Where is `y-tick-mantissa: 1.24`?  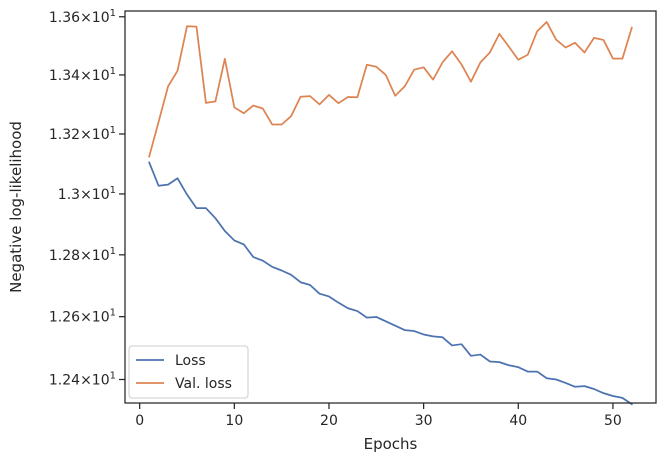 y-tick-mantissa: 1.24 is located at coordinates (64, 380).